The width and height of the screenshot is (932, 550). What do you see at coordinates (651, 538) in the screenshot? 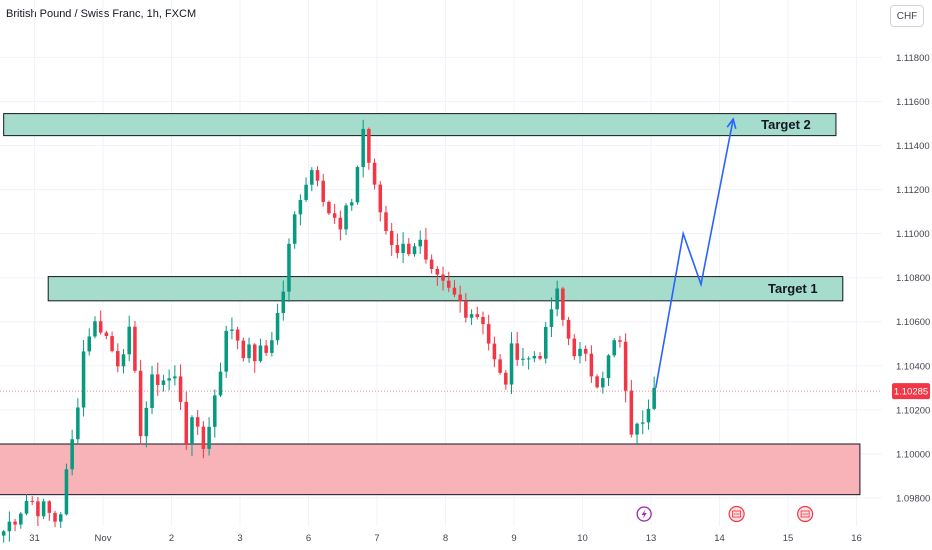
I see `x-tick-label: 13` at bounding box center [651, 538].